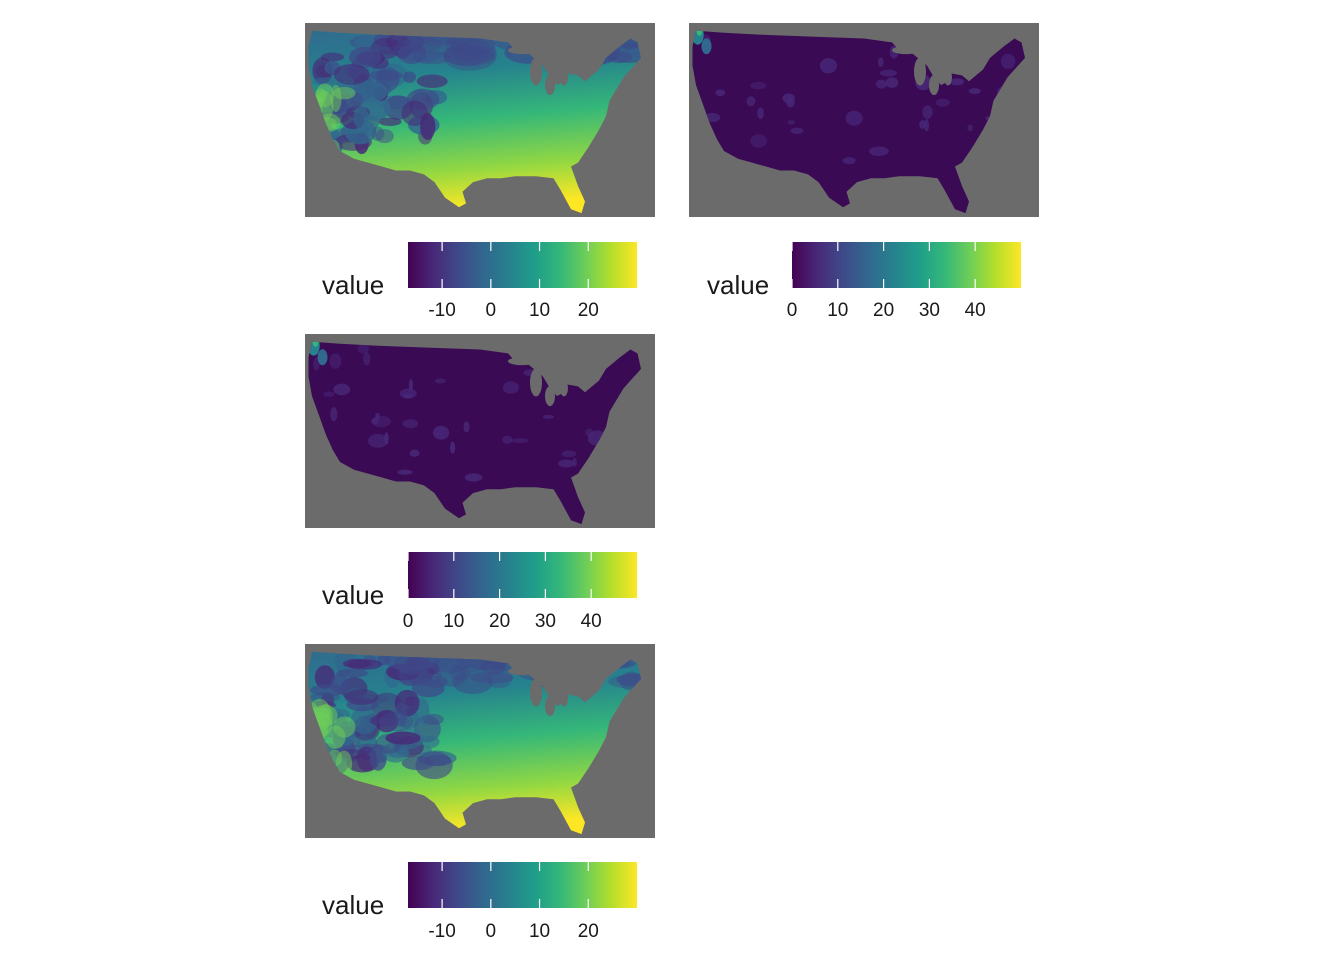 This screenshot has height=960, width=1344. What do you see at coordinates (353, 285) in the screenshot?
I see `legend-title-1: value` at bounding box center [353, 285].